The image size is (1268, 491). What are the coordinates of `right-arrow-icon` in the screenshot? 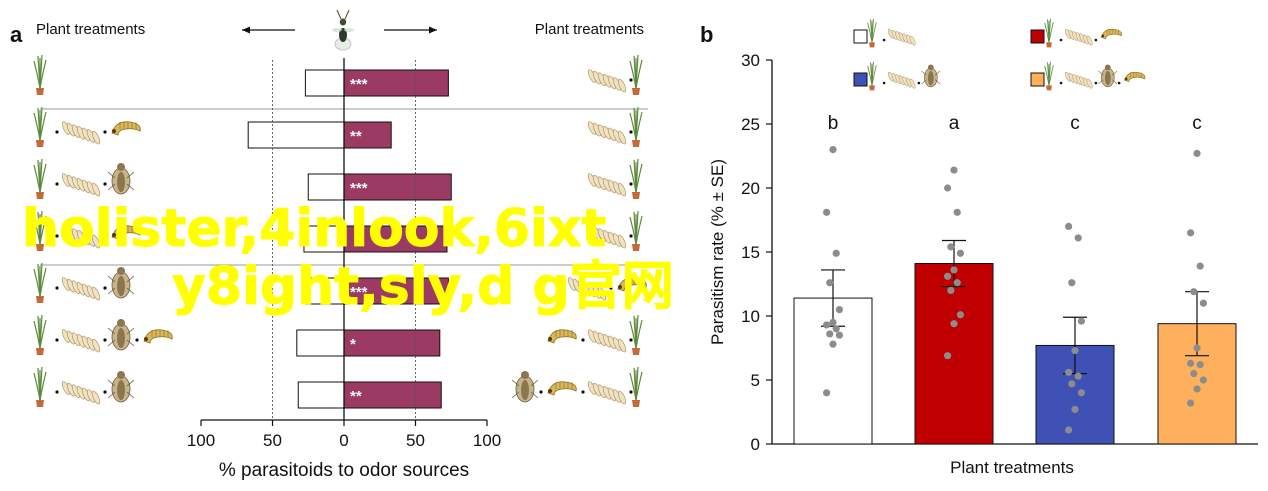 It's located at (410, 30).